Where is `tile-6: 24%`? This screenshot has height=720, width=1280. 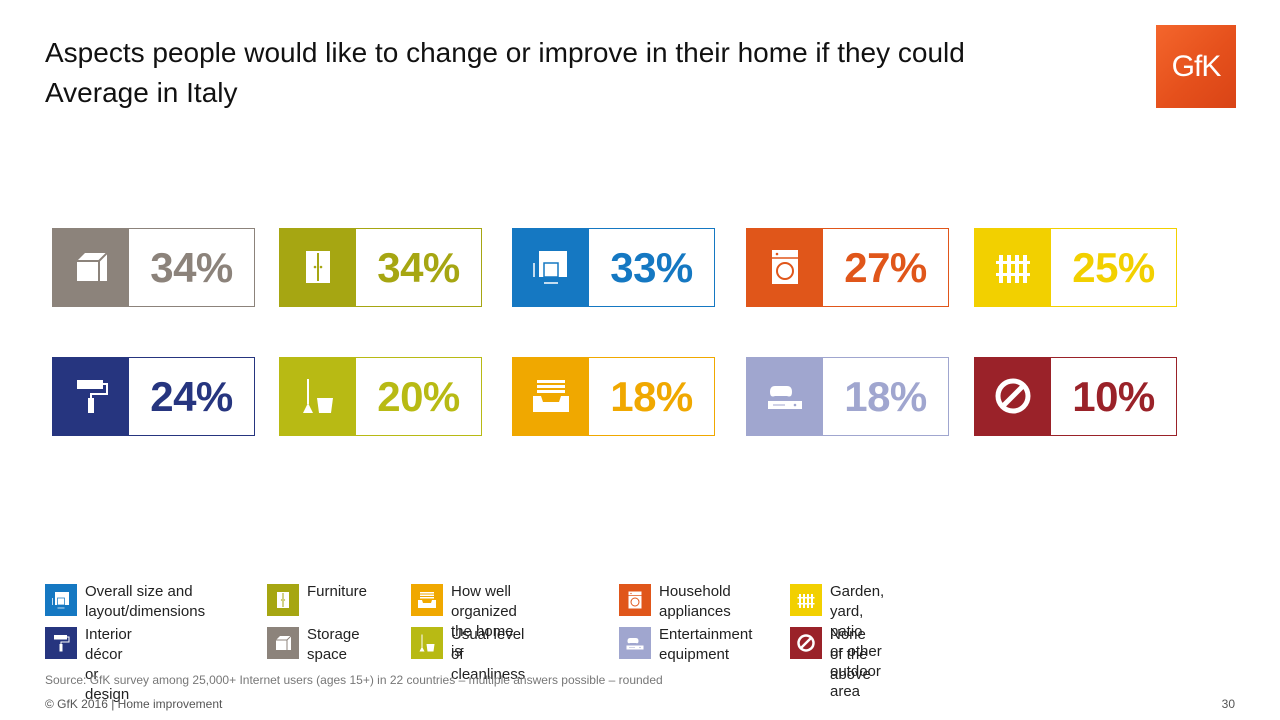
tile-6: 24% is located at coordinates (153, 396).